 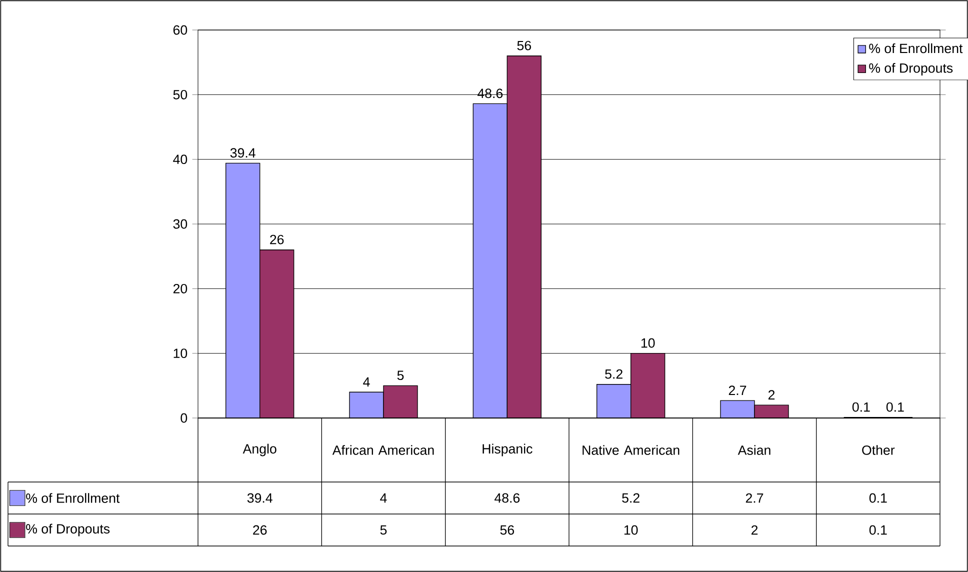 What do you see at coordinates (507, 530) in the screenshot?
I see `data-label: 56` at bounding box center [507, 530].